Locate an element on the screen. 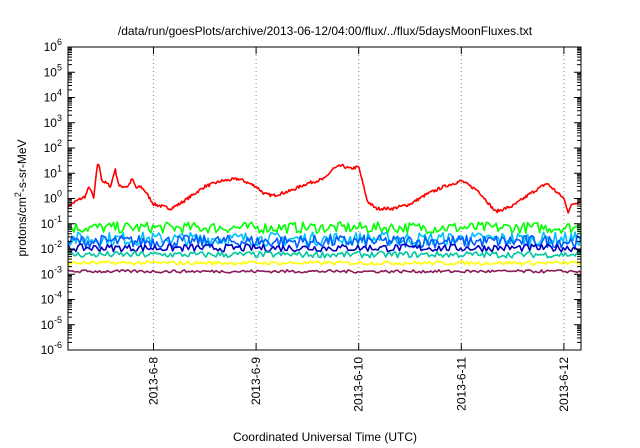 This screenshot has width=640, height=448. y-tick-label: 10⁰ is located at coordinates (53, 197).